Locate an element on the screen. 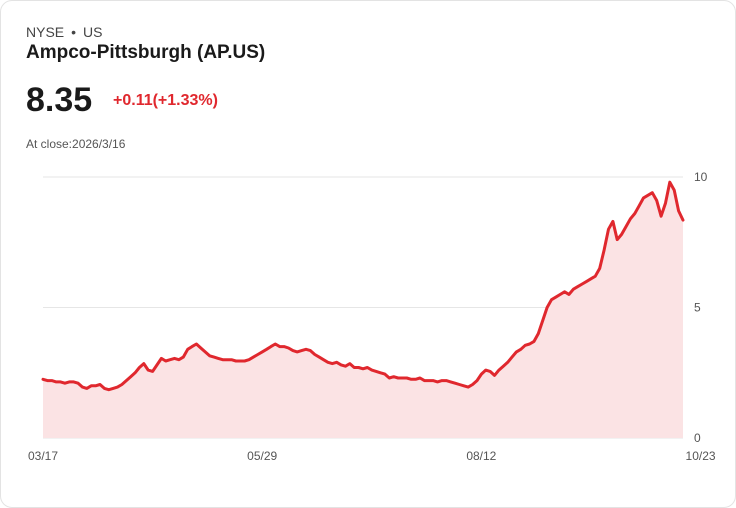 This screenshot has height=508, width=736. x-tick-label-1: 05/29 is located at coordinates (262, 456).